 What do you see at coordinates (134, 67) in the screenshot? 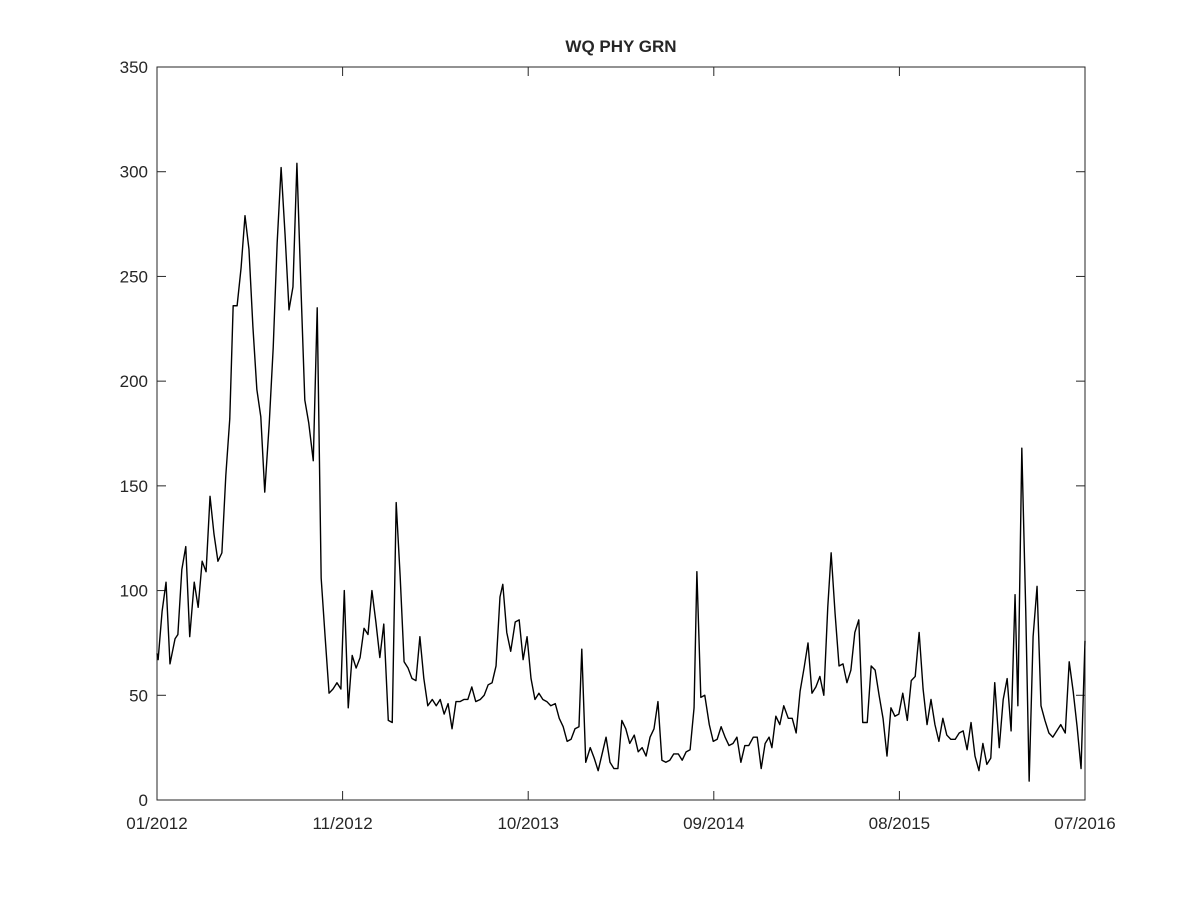
I see `y-tick-label: 350` at bounding box center [134, 67].